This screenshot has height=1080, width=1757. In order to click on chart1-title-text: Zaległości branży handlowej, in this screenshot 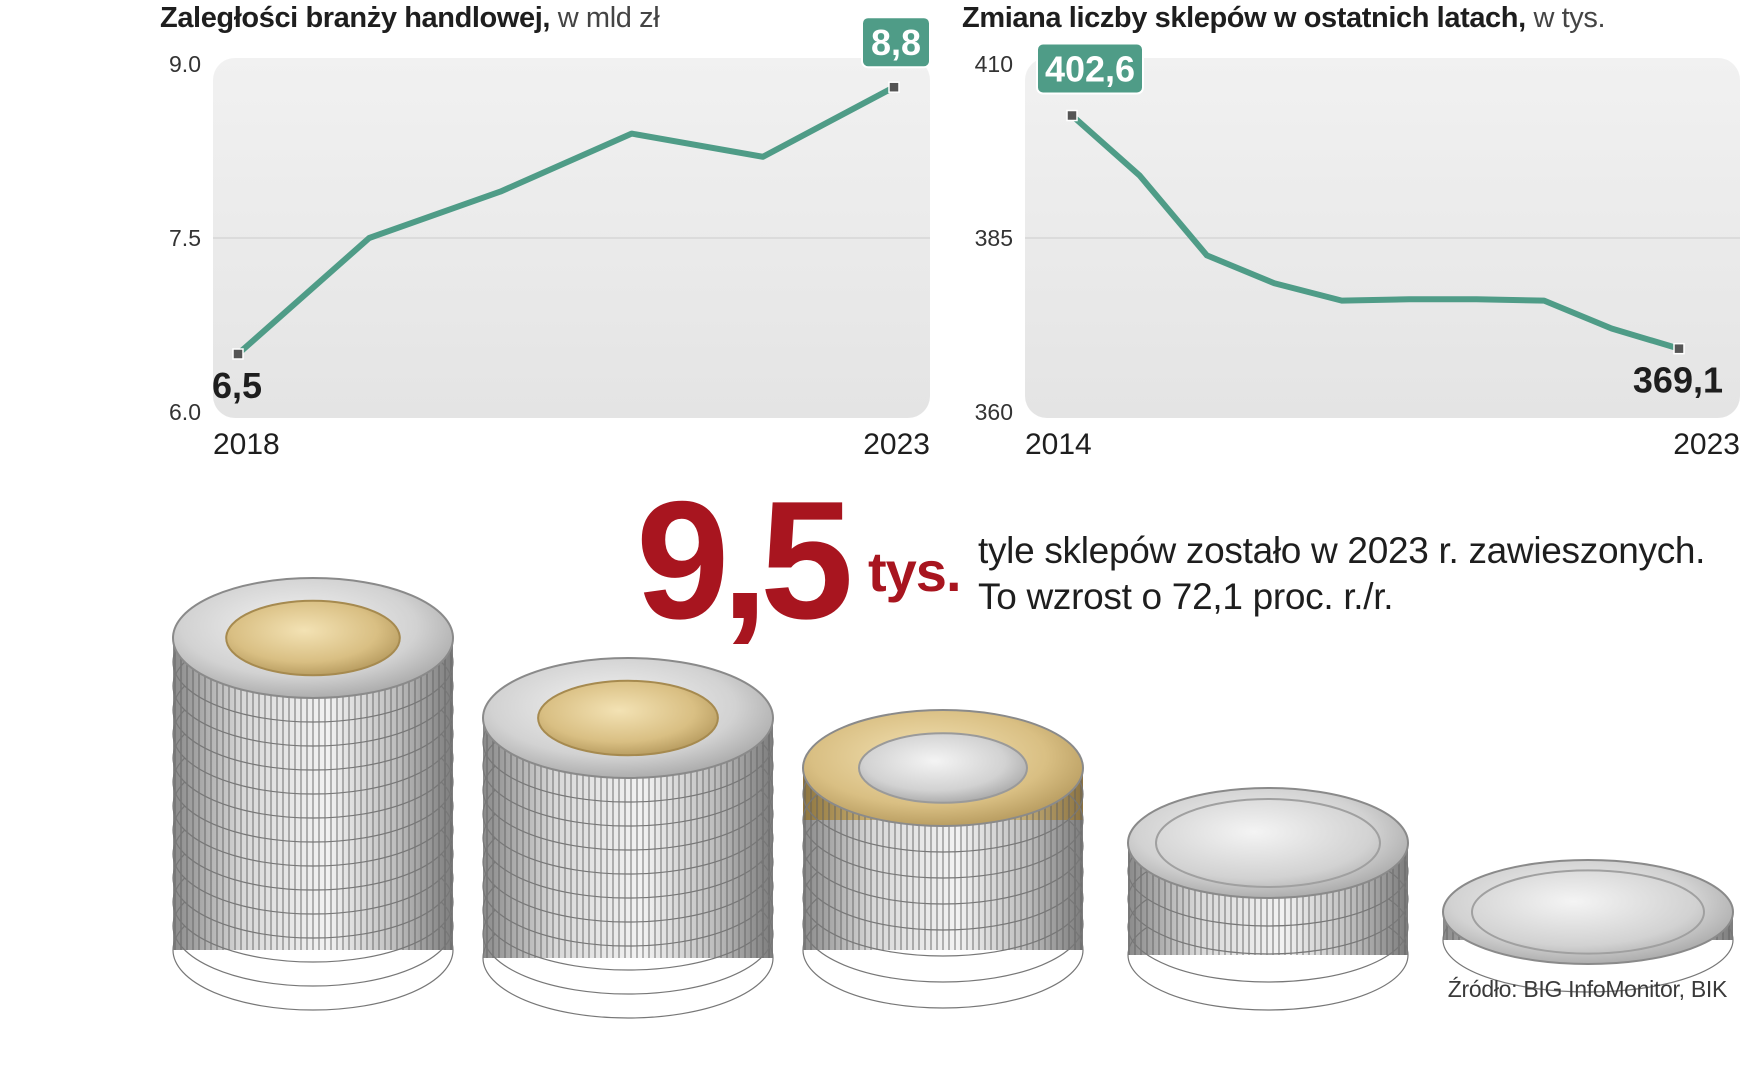, I will do `click(355, 18)`.